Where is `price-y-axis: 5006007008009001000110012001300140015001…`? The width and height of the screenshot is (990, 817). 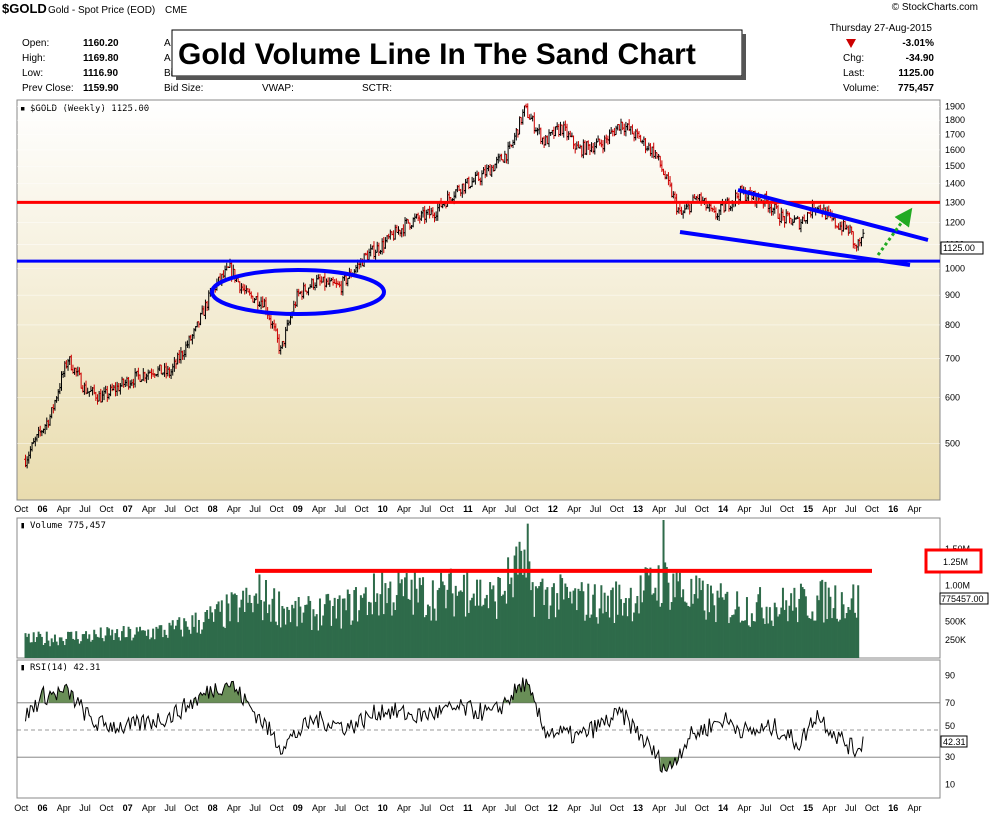 price-y-axis: 5006007008009001000110012001300140015001… is located at coordinates (955, 275).